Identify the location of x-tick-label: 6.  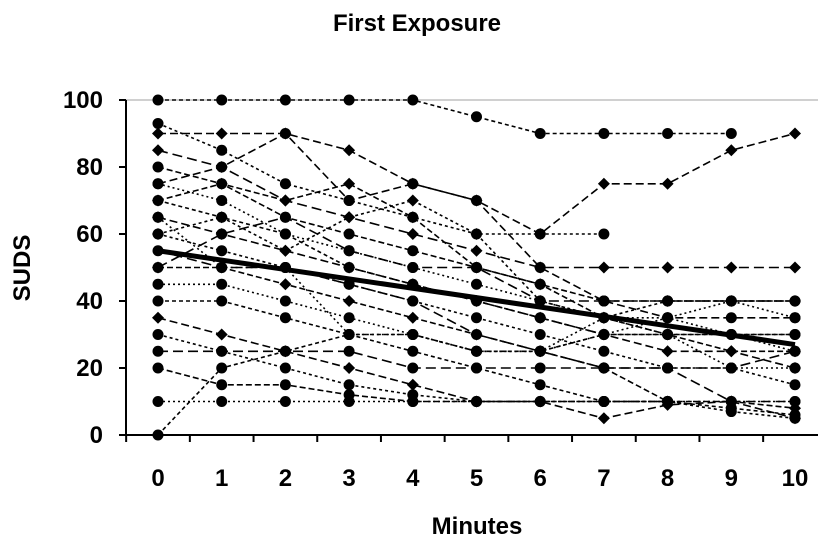
(540, 478).